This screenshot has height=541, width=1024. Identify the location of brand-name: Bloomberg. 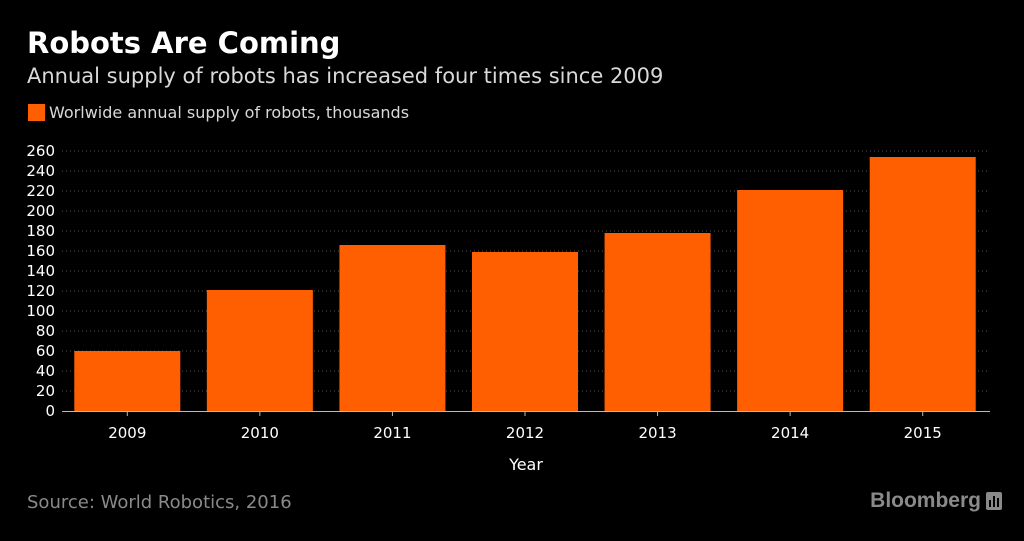
(925, 500).